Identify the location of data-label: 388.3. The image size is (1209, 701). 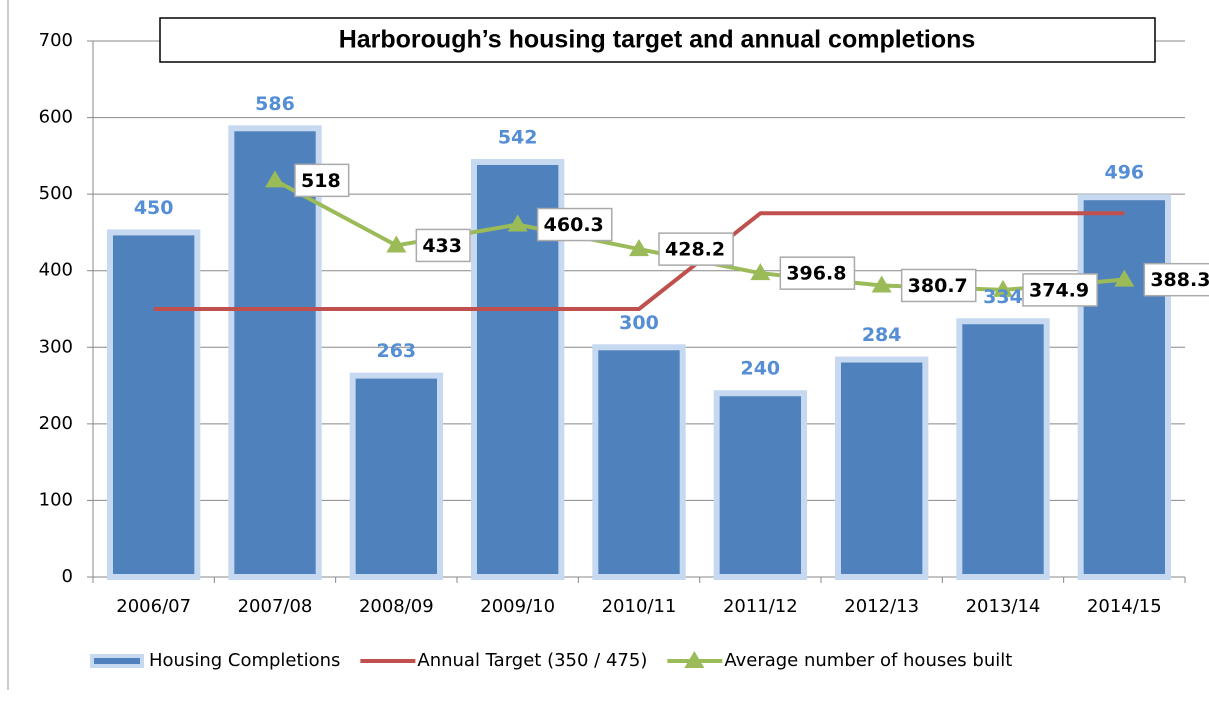
(1179, 280).